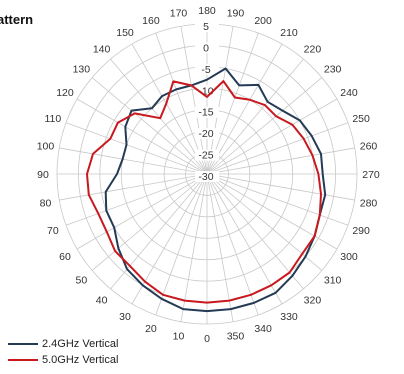 The width and height of the screenshot is (404, 374). What do you see at coordinates (371, 175) in the screenshot?
I see `angle-tick-label: 270` at bounding box center [371, 175].